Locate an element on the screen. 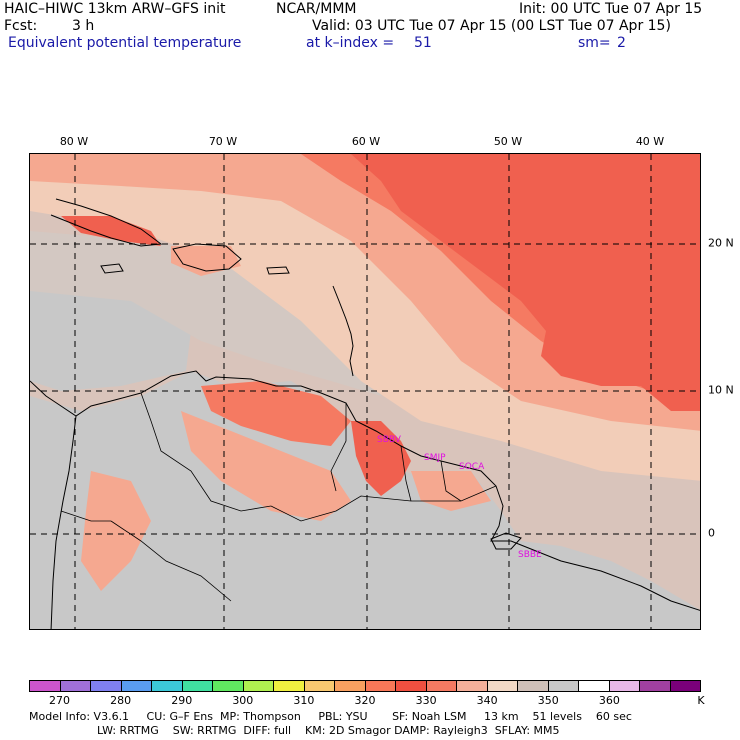 The image size is (740, 740). colorbar-tick-label: K is located at coordinates (701, 700).